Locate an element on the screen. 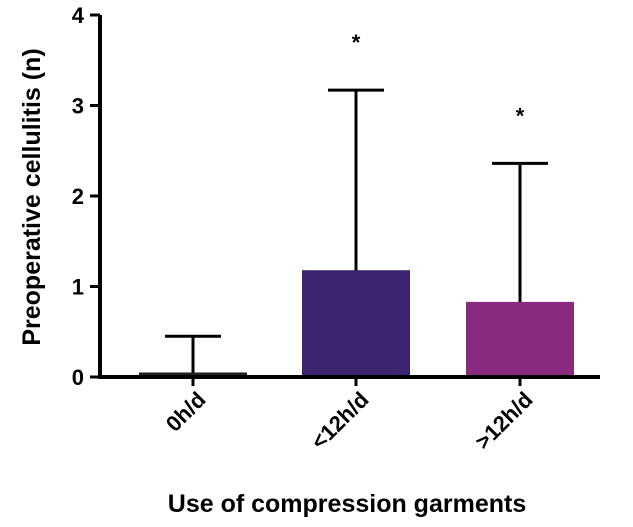 This screenshot has height=527, width=633. x-axis-title: Use of compression garments is located at coordinates (347, 504).